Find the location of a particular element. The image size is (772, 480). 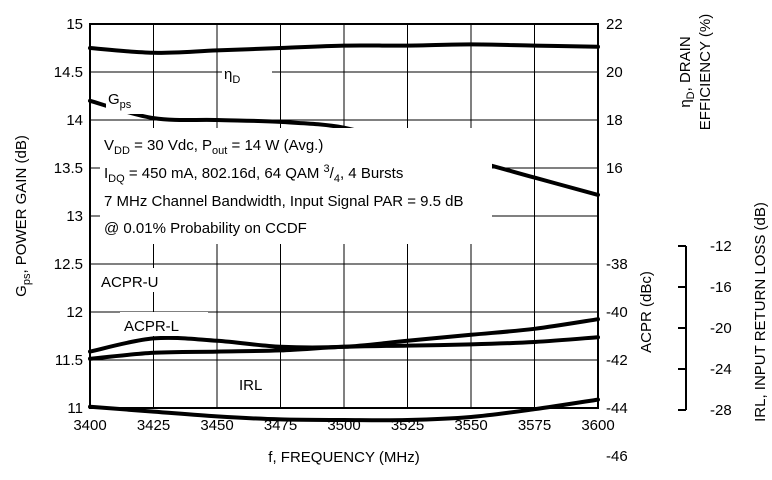

acpr-u-label-bg is located at coordinates (142, 280).